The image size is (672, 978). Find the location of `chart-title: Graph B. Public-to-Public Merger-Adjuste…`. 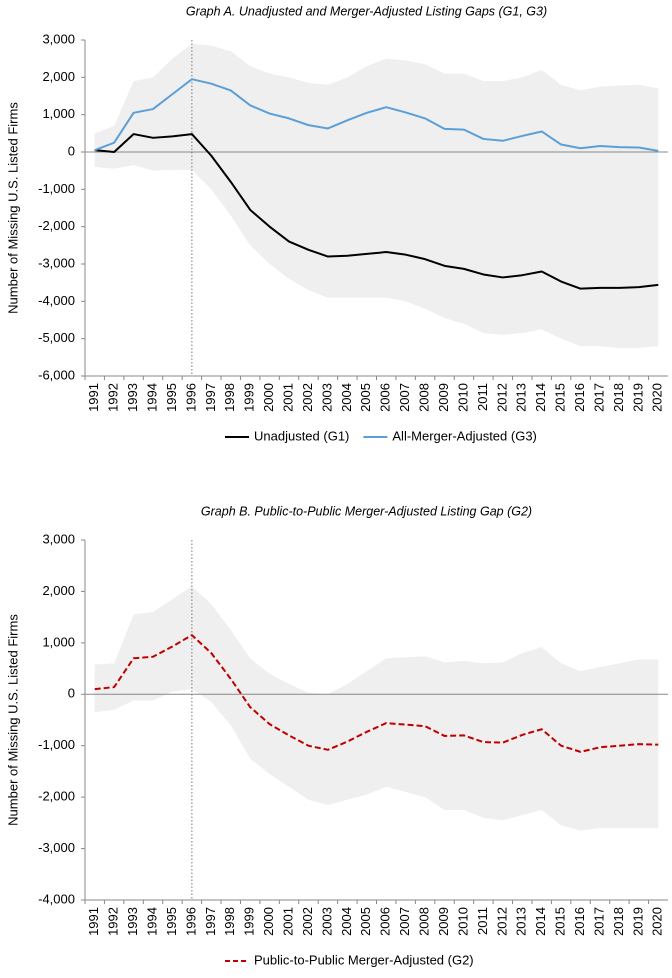

chart-title: Graph B. Public-to-Public Merger-Adjuste… is located at coordinates (366, 511).